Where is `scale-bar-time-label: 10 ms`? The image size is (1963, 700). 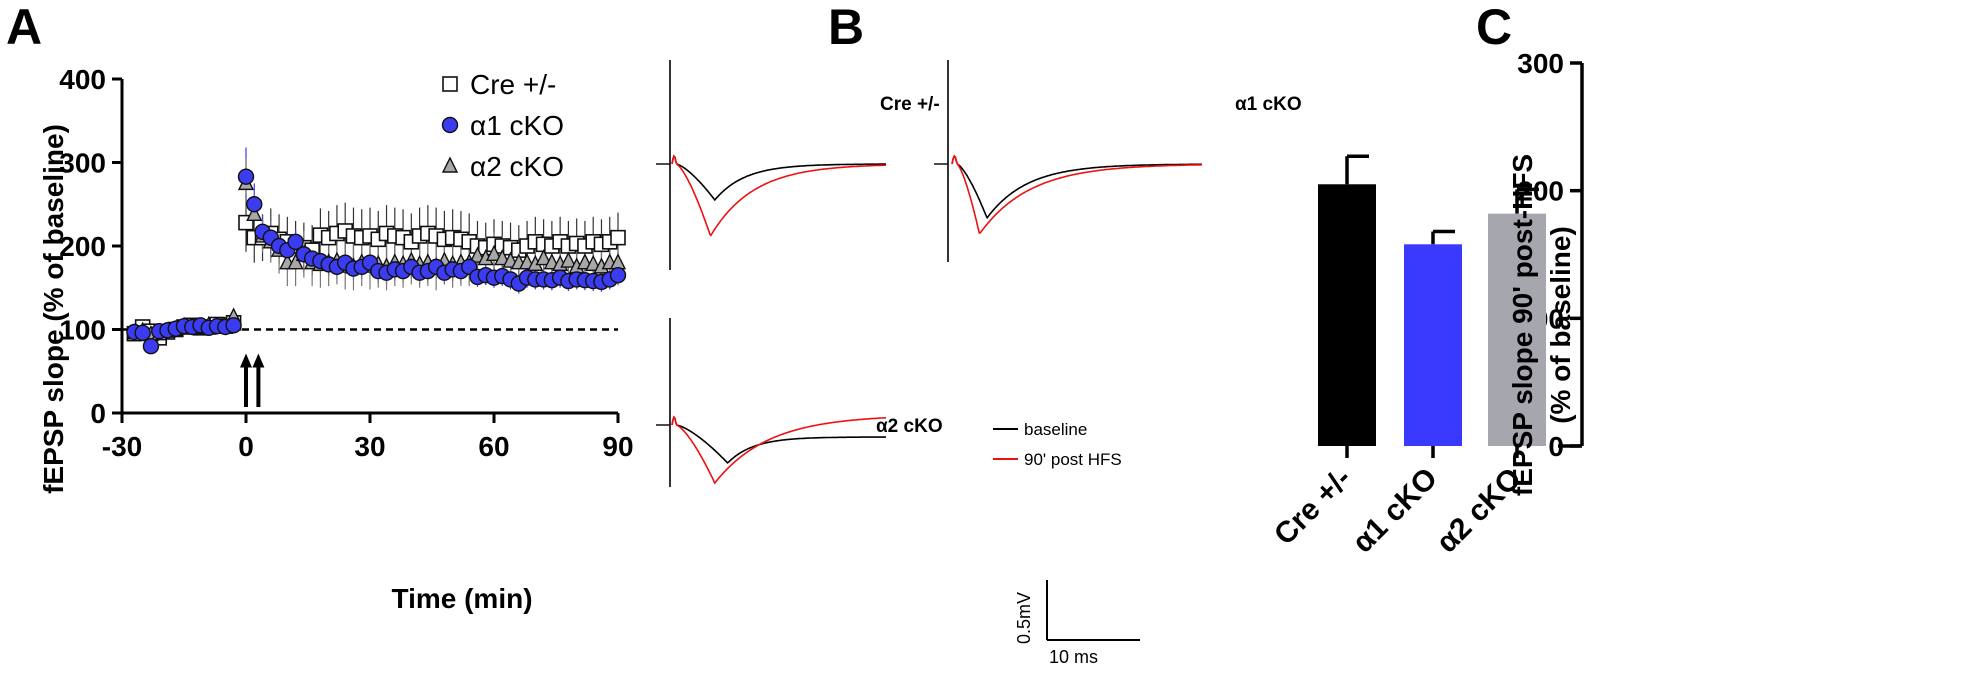
scale-bar-time-label: 10 ms is located at coordinates (1073, 657).